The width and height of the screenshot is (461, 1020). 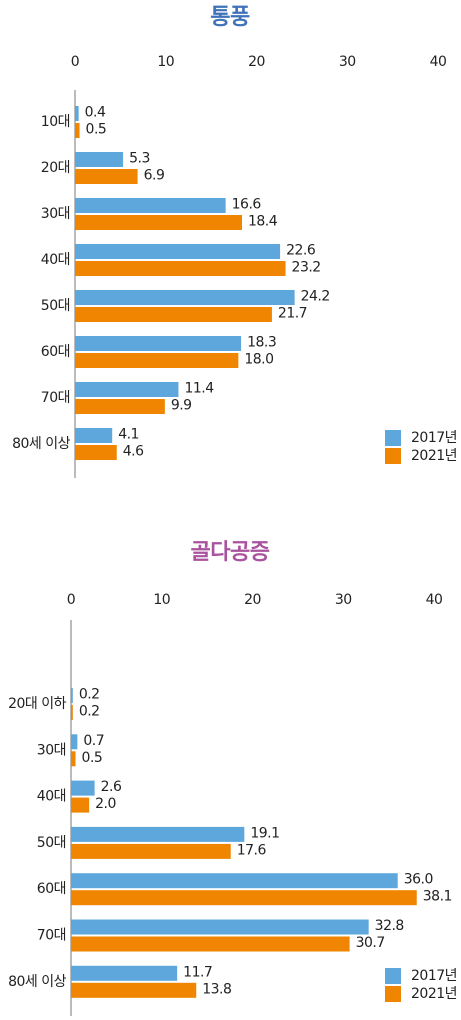 I want to click on value-label: 0.7, so click(x=93, y=741).